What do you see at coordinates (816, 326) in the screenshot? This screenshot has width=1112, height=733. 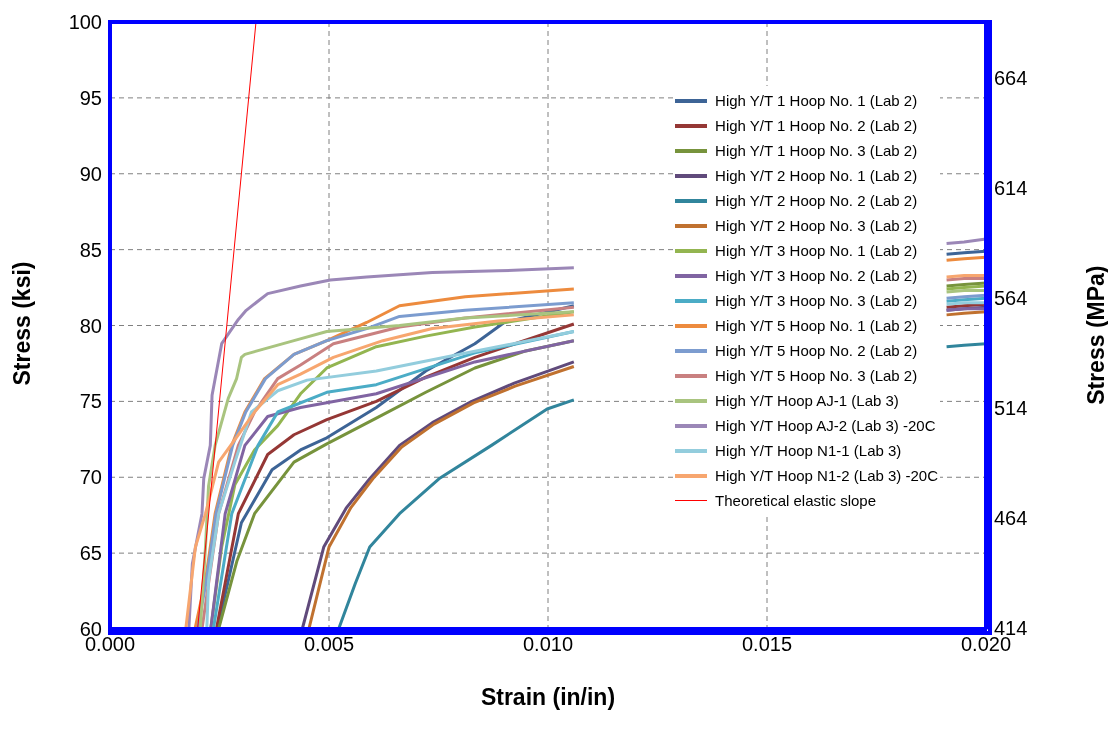 I see `legend-label: High Y/T 5 Hoop No. 1 (Lab 2)` at bounding box center [816, 326].